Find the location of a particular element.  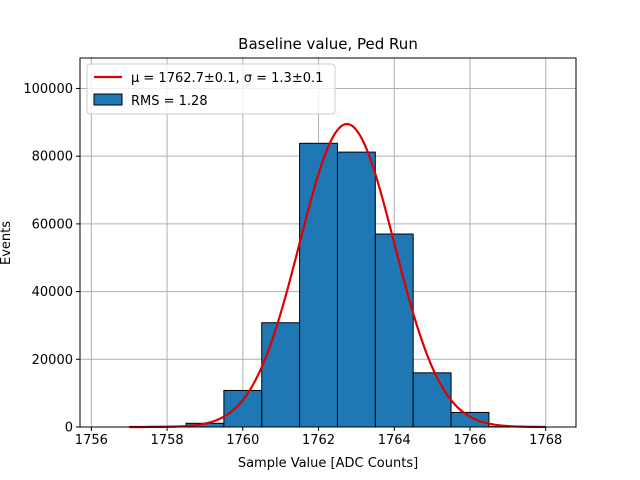

legend: μ = 1762.7±0.1, σ = 1.3±0.1 RMS = 1.28 is located at coordinates (211, 89).